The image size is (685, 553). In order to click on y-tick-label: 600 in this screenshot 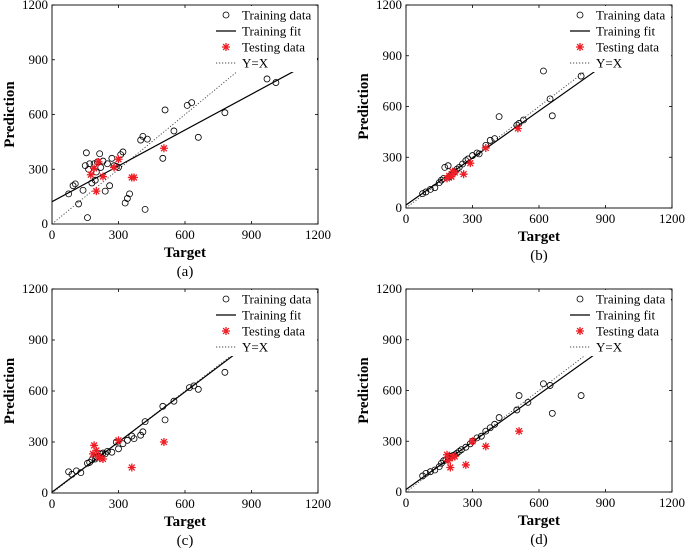, I will do `click(393, 390)`.